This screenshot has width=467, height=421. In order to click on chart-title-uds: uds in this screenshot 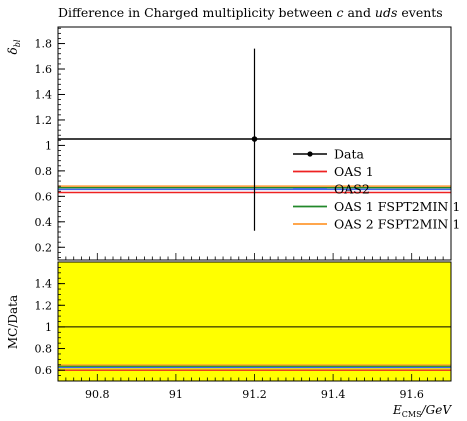, I will do `click(386, 12)`.